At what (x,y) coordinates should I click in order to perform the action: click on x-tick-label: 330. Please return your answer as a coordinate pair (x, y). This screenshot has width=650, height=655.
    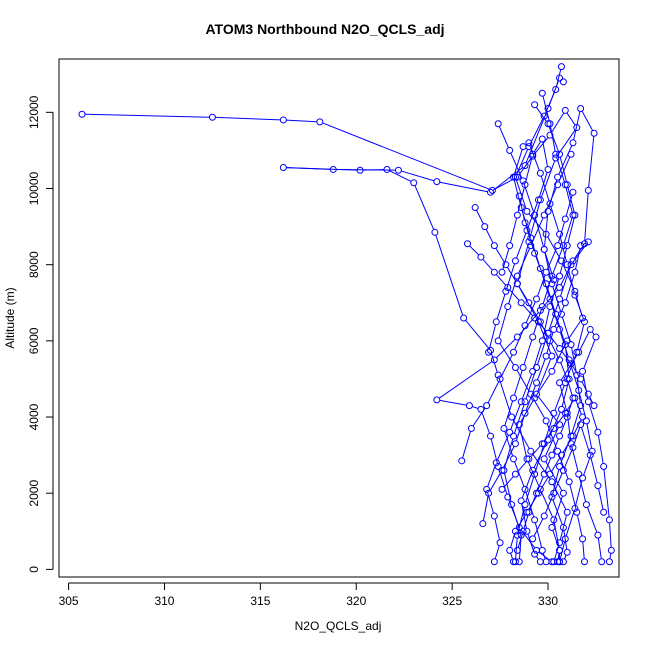
    Looking at the image, I should click on (548, 601).